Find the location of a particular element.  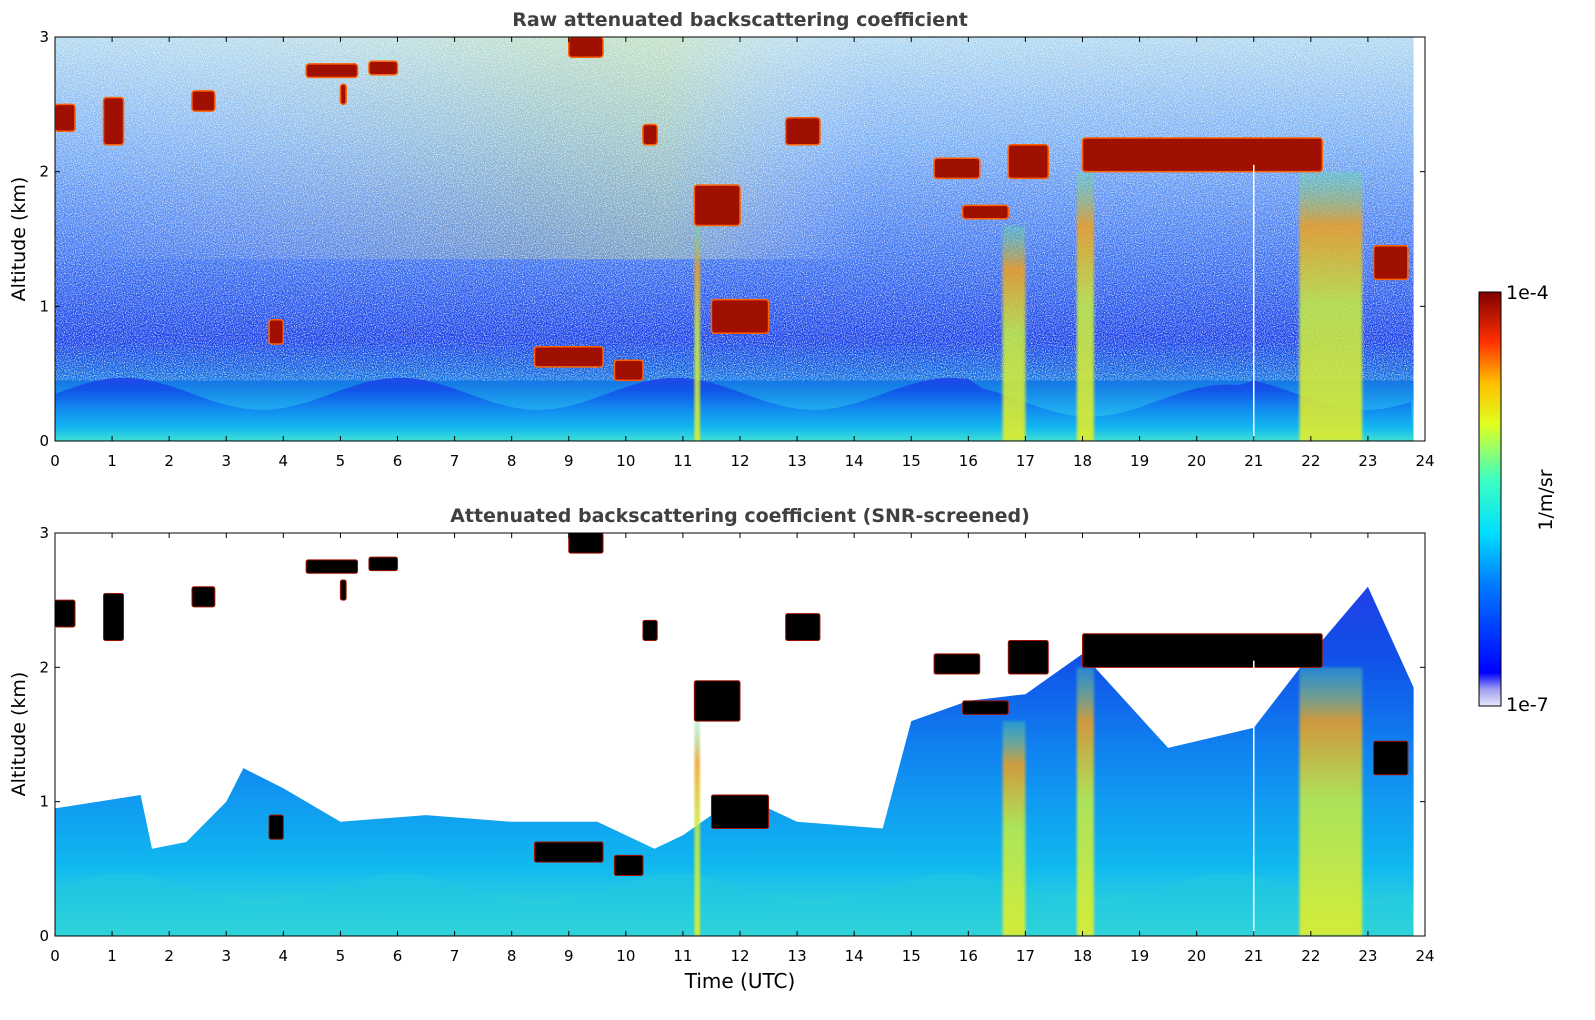

y-tick-label-1-1: 1 is located at coordinates (44, 802).